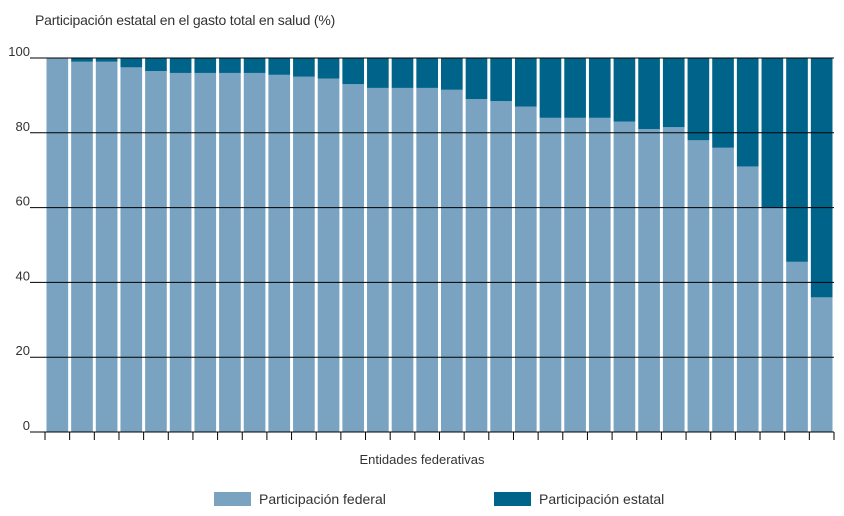 Image resolution: width=844 pixels, height=516 pixels. I want to click on legend-item-federal: Participación federal, so click(300, 499).